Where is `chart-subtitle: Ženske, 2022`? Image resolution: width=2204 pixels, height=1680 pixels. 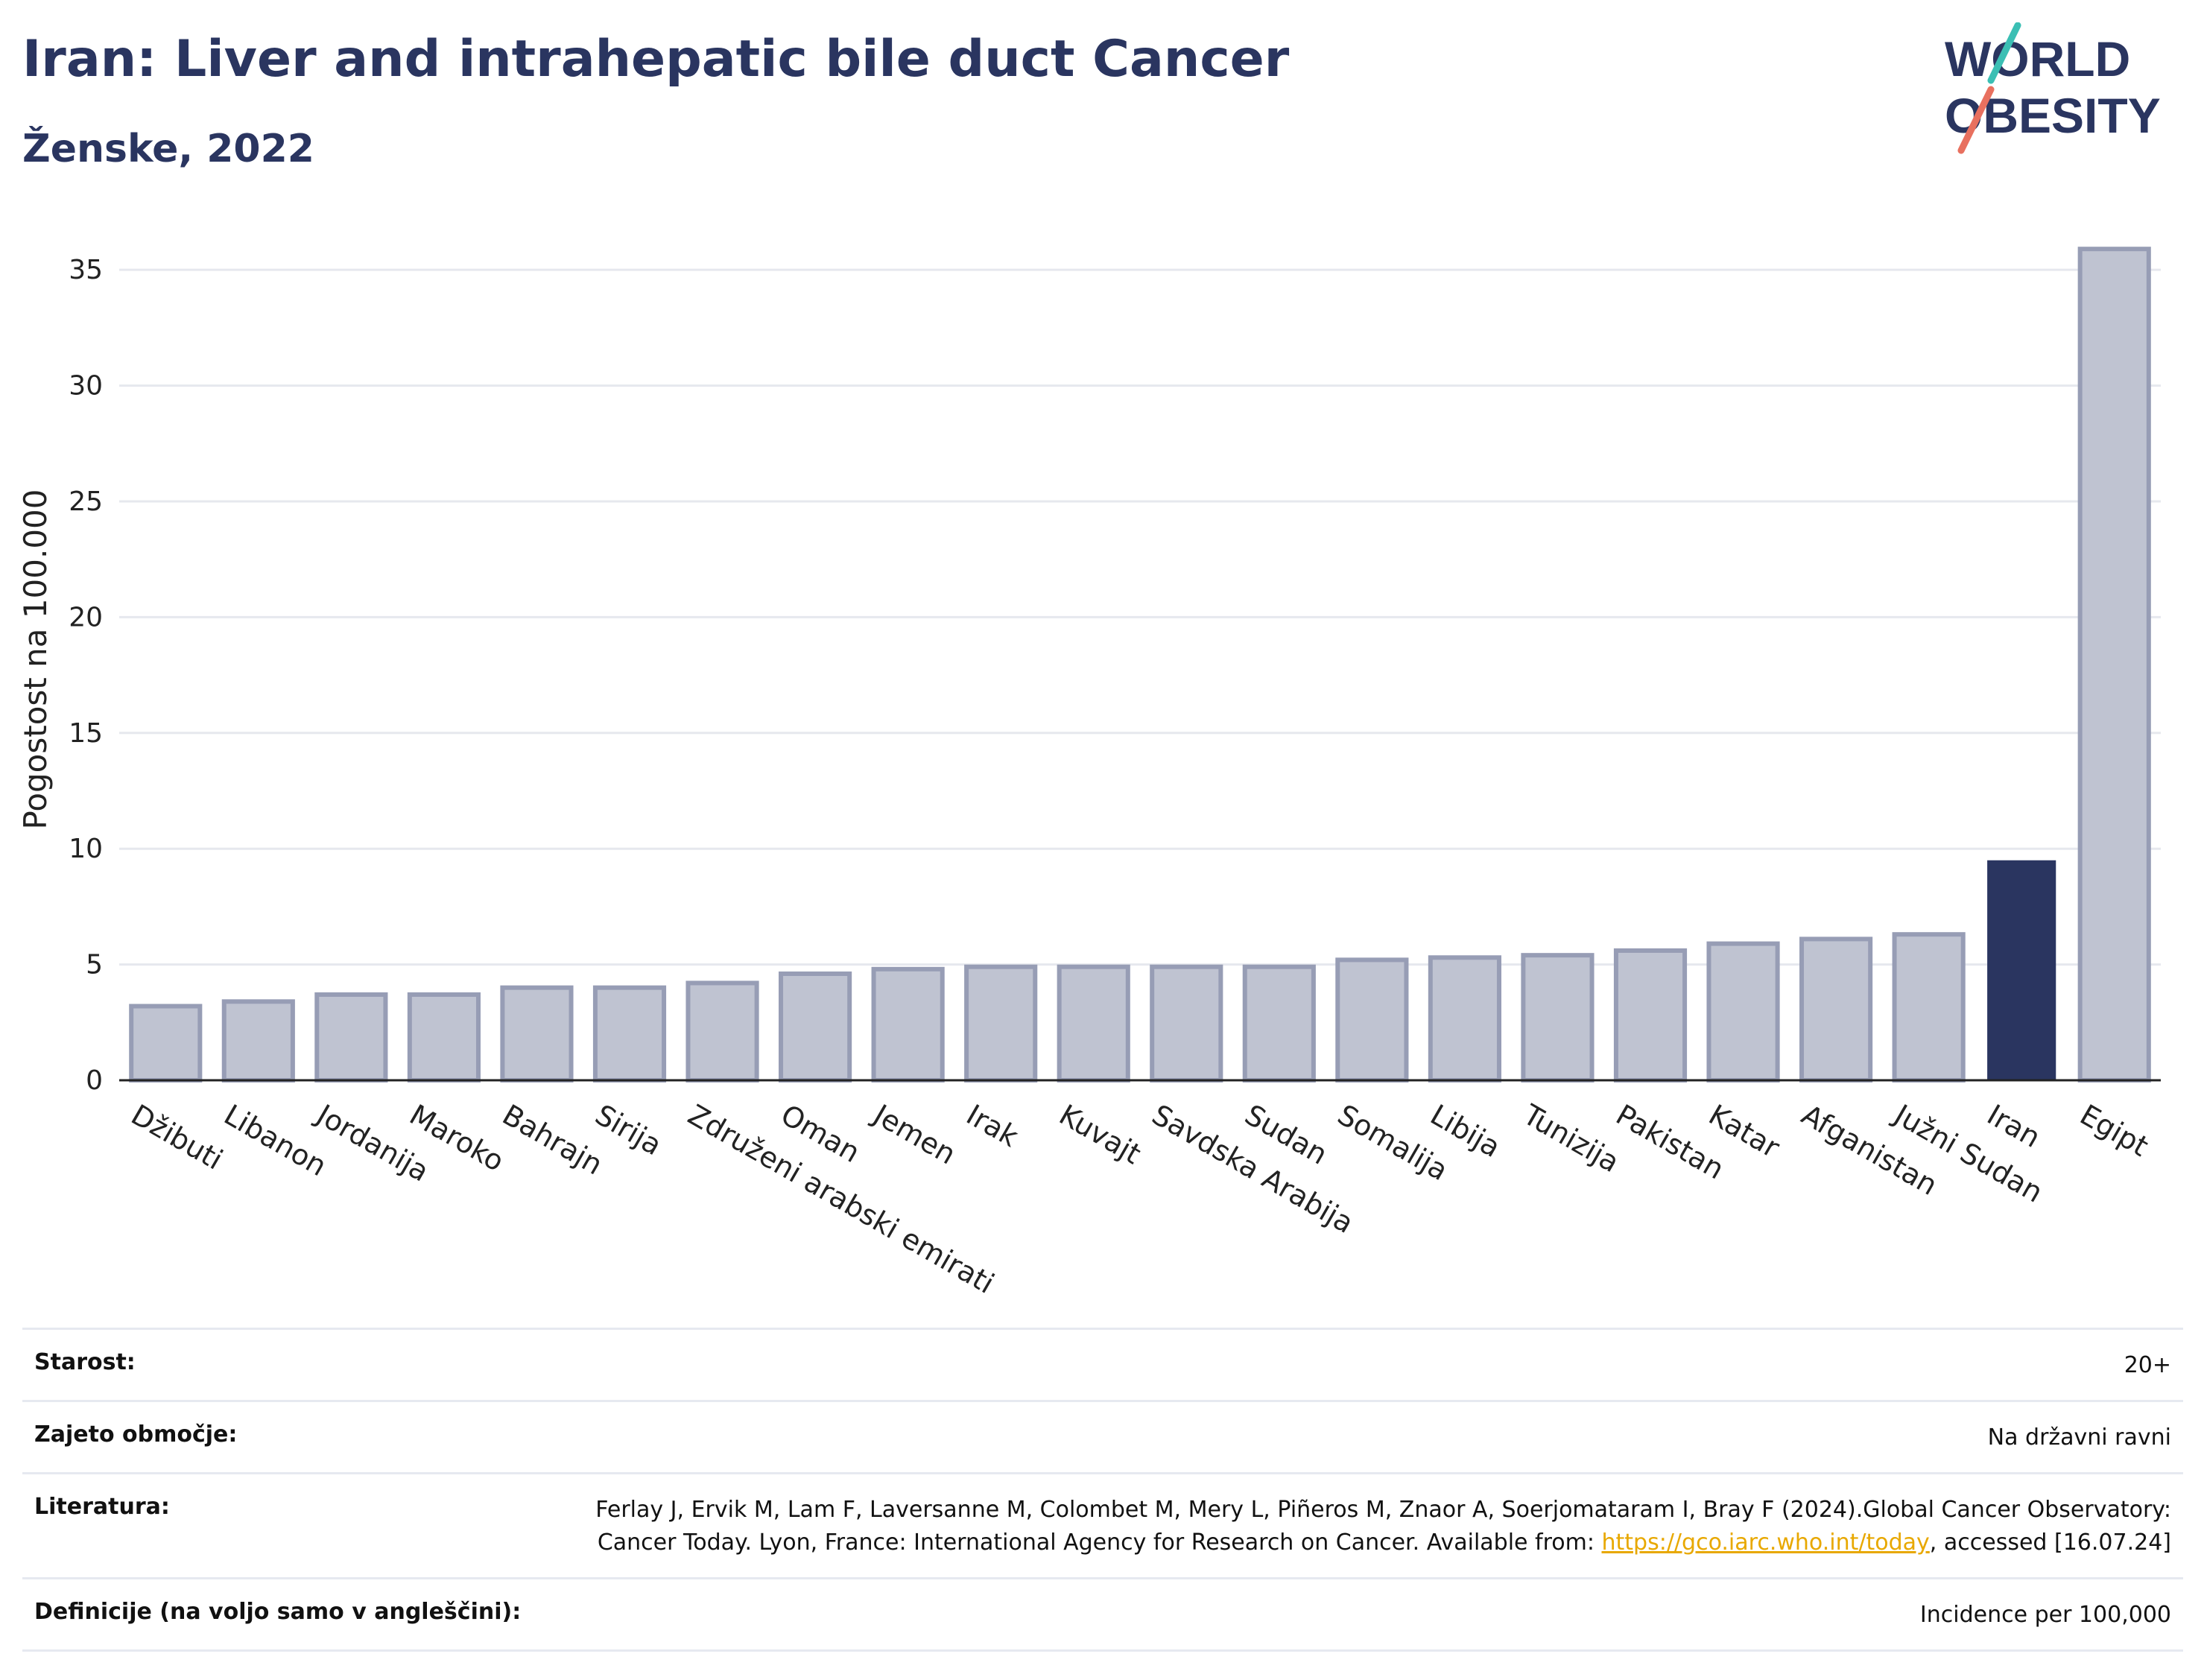 chart-subtitle: Ženske, 2022 is located at coordinates (168, 149).